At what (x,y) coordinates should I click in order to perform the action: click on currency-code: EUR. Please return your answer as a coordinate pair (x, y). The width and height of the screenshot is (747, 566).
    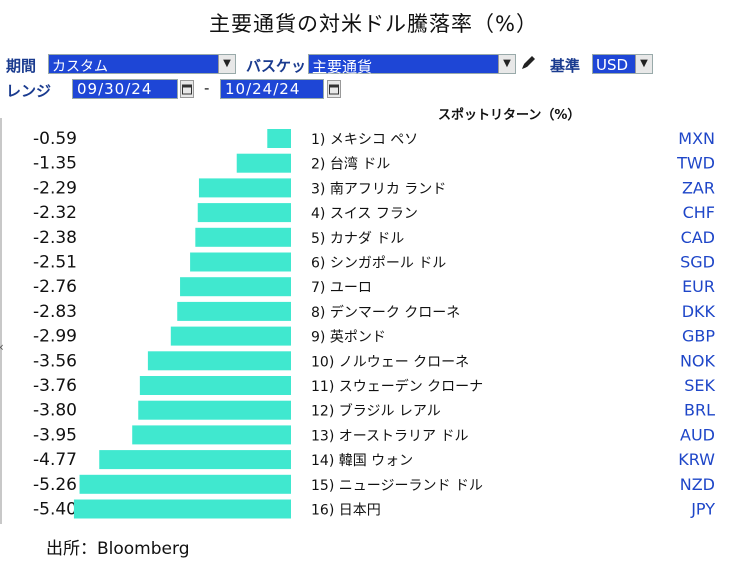
    Looking at the image, I should click on (698, 286).